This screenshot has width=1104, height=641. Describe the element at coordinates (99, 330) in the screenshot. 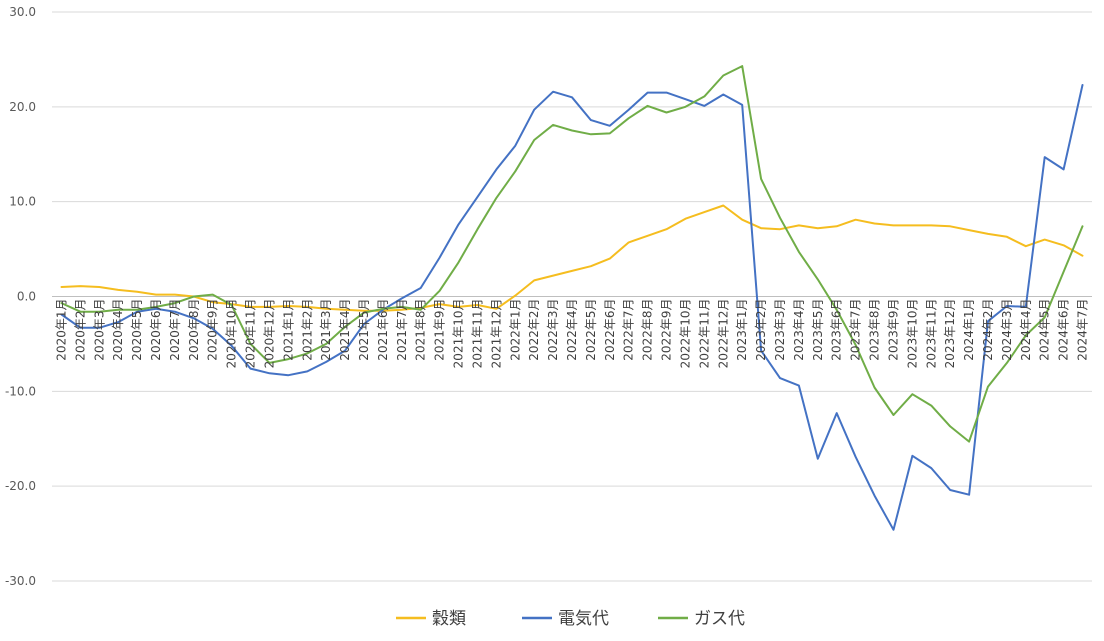

I see `x-tick-label: 2020年3月` at that location.